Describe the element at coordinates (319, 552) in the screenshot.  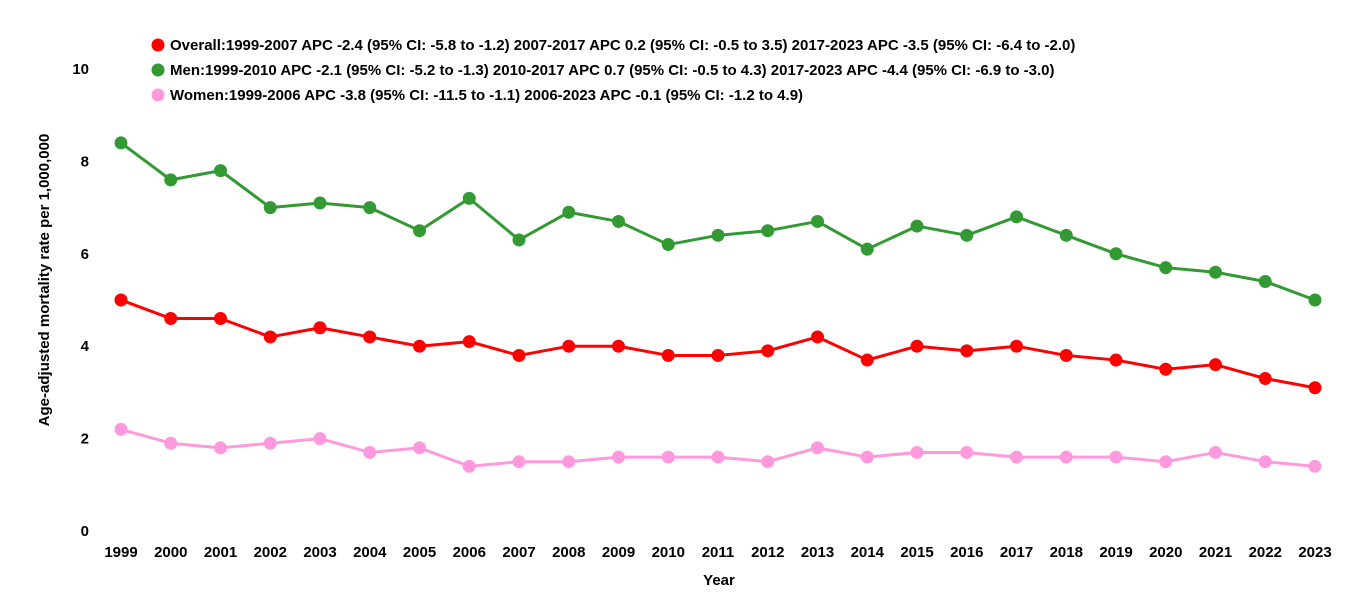
I see `x-tick-label: 2003` at that location.